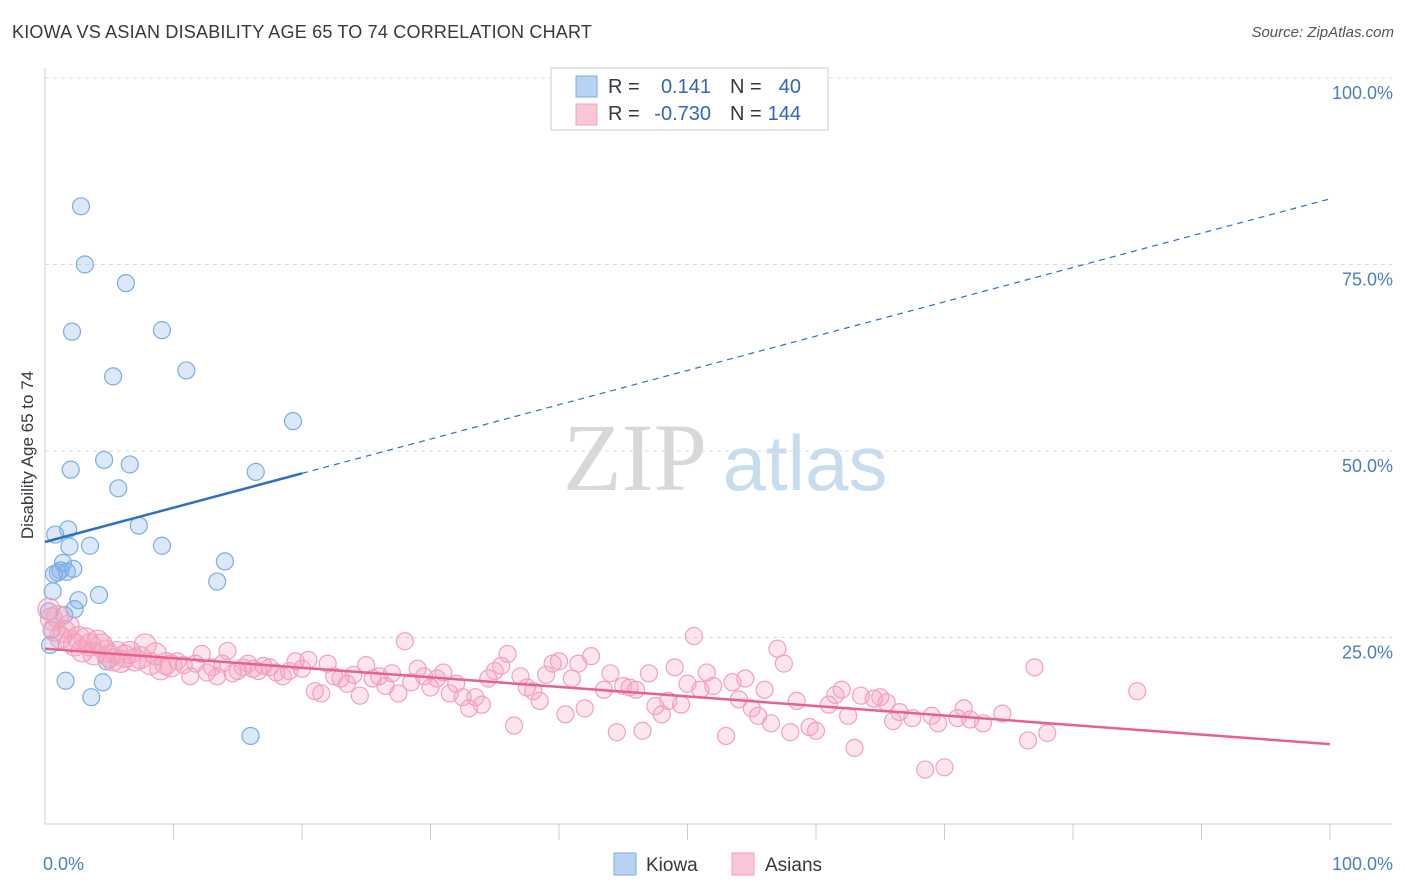  Describe the element at coordinates (624, 87) in the screenshot. I see `legend-r-label-kiowa: R =` at that location.